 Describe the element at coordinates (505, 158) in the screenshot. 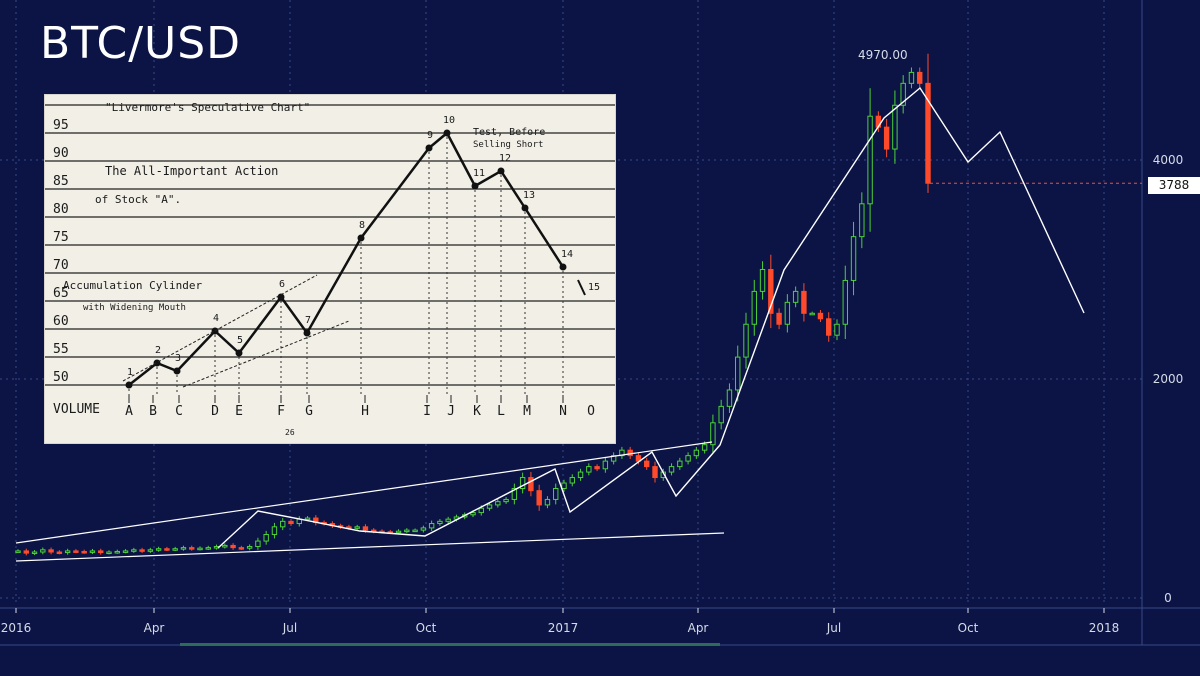

I see `inset-point-number: 12` at that location.